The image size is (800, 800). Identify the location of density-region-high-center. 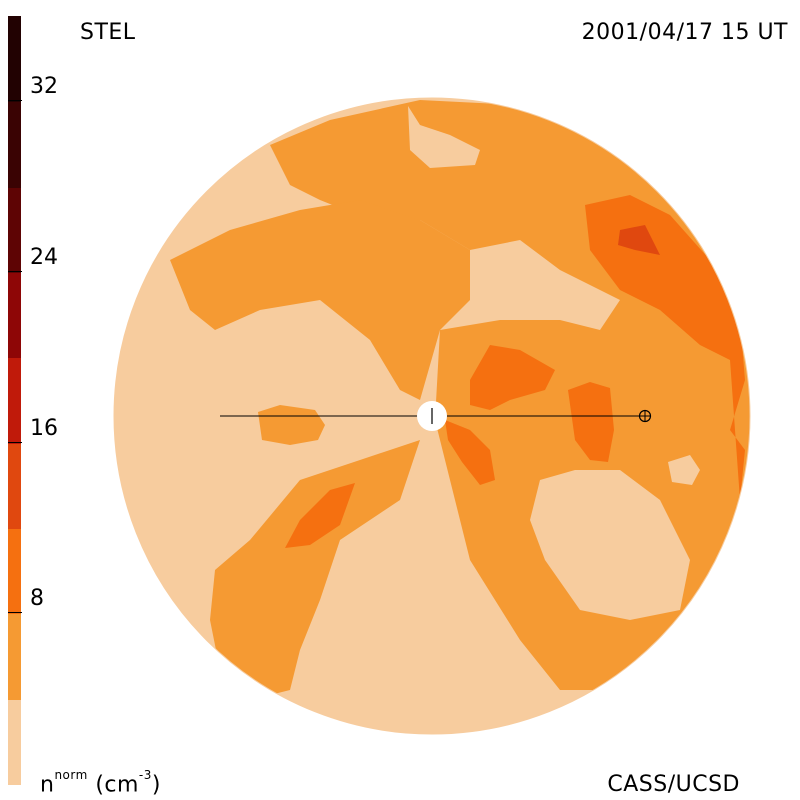
(512, 377).